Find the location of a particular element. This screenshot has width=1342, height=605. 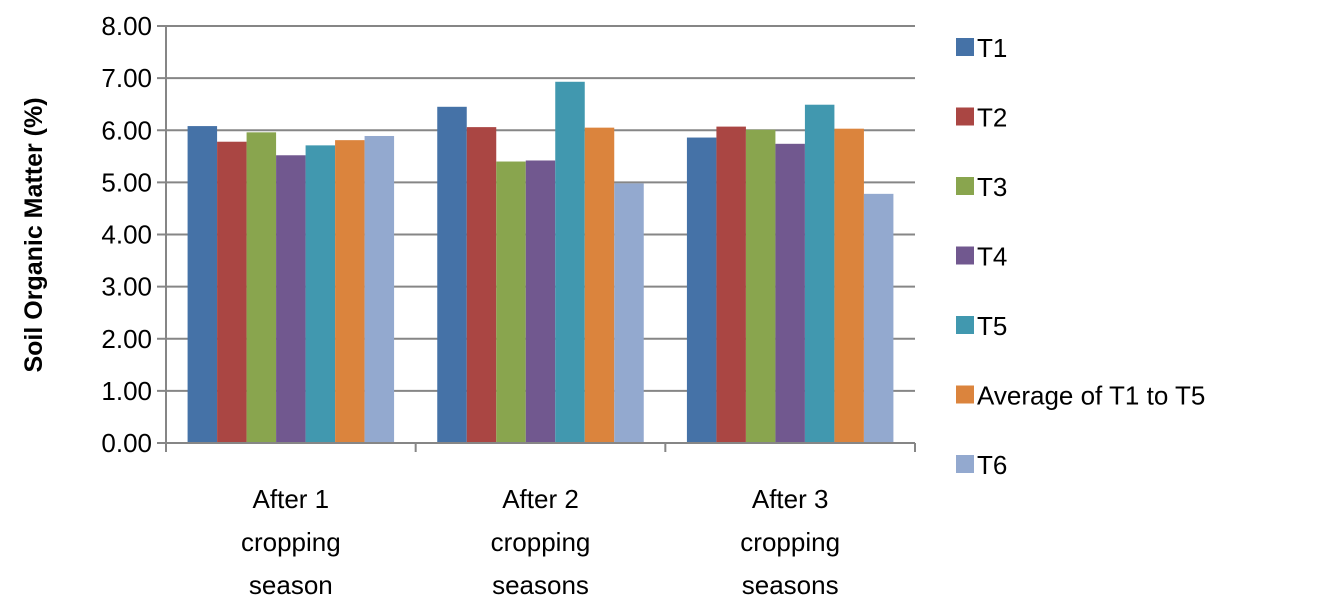

y-tick-label: 4.00 is located at coordinates (126, 235).